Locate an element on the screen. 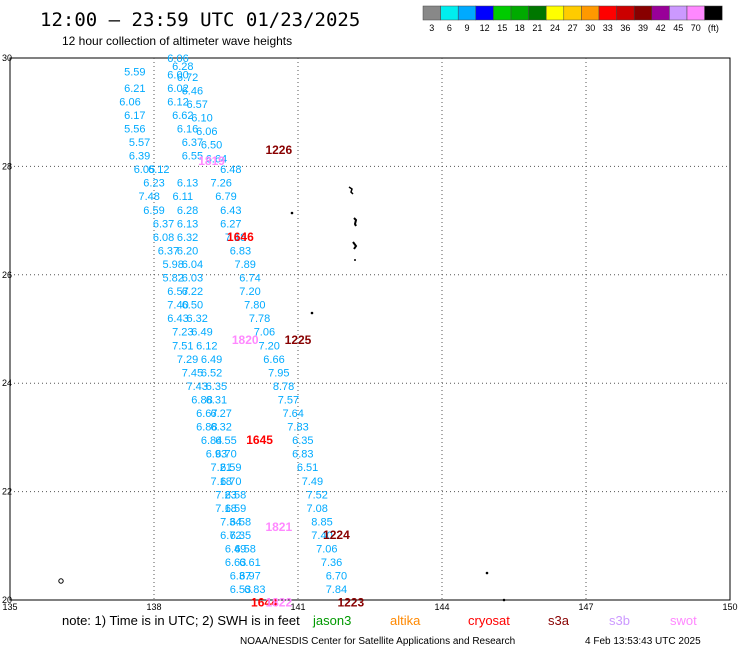  wave-height-label: 7.78 is located at coordinates (259, 319).